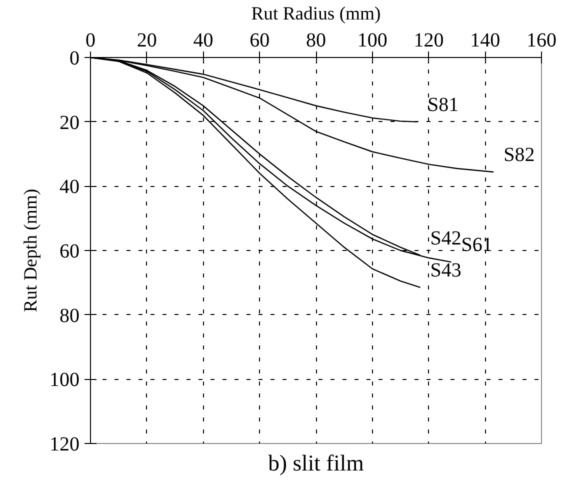 The image size is (561, 480). What do you see at coordinates (65, 380) in the screenshot?
I see `y-tick-label: 100` at bounding box center [65, 380].